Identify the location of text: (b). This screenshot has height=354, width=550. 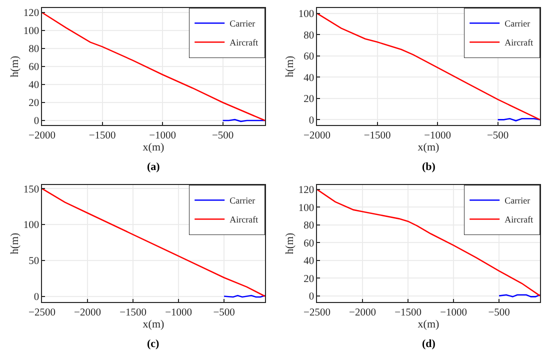
(429, 167).